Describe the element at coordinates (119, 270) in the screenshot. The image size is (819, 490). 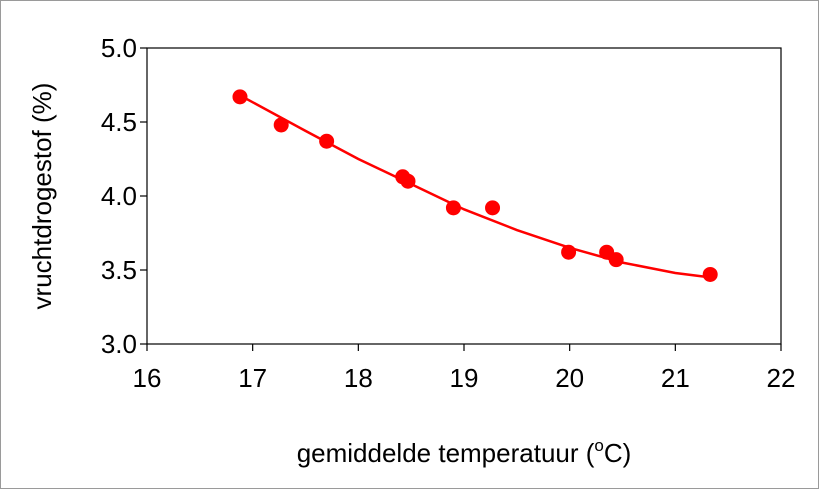
I see `y-tick-label: 3.5` at that location.